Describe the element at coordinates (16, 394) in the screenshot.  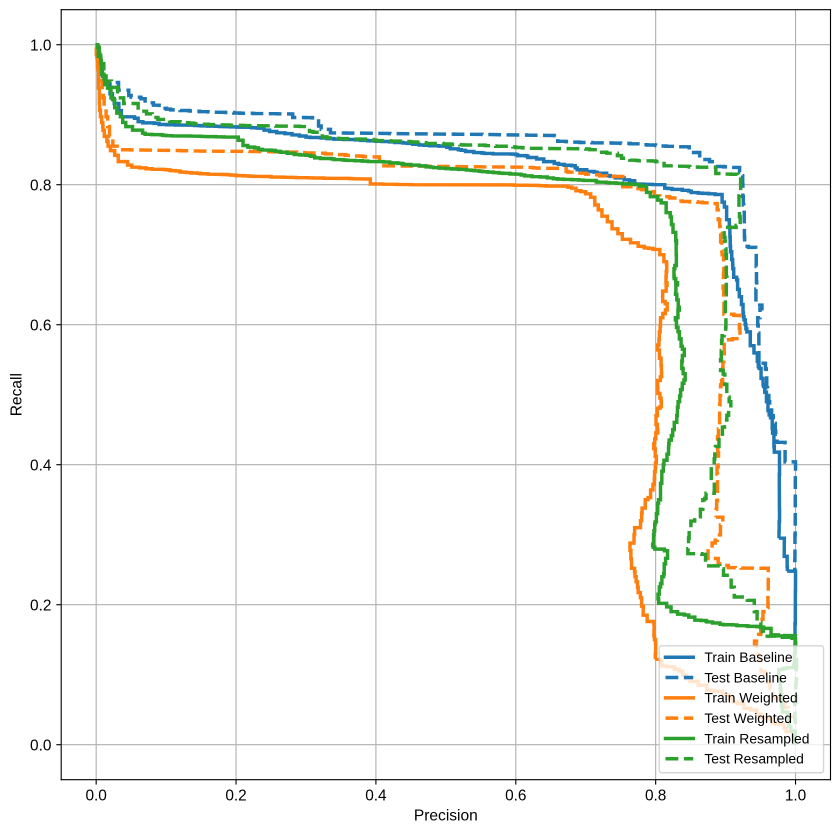
I see `svg-text: Recall` at that location.